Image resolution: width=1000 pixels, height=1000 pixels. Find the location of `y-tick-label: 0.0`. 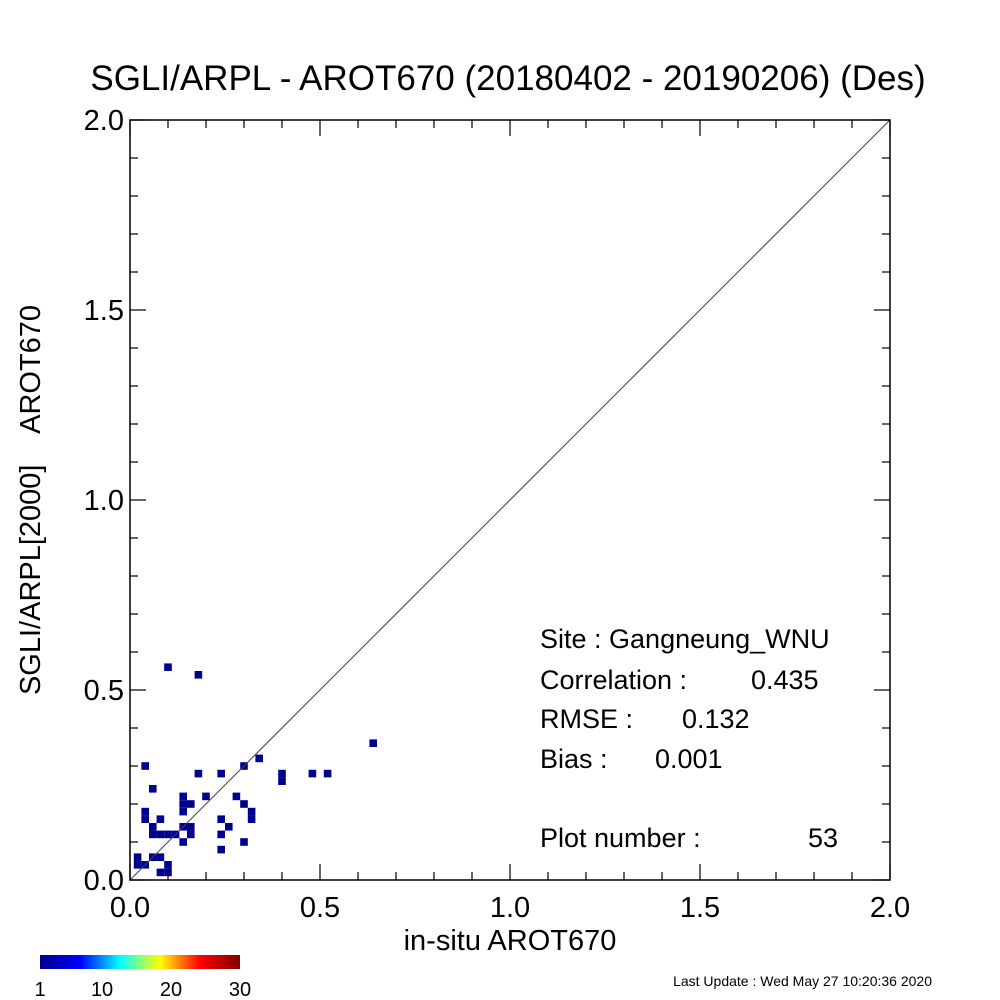

y-tick-label: 0.0 is located at coordinates (104, 881).